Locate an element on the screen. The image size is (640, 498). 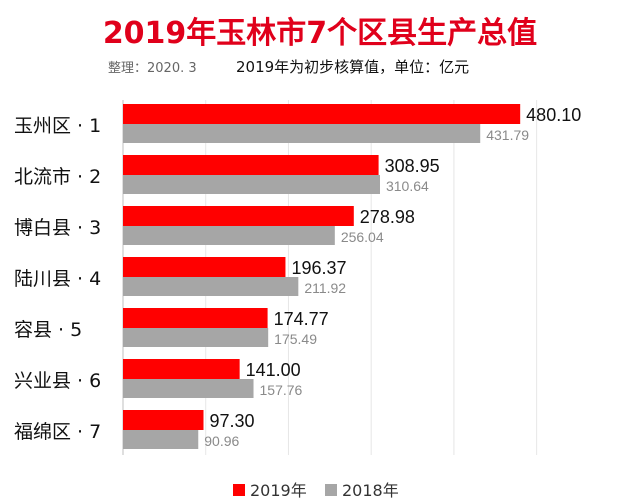
subtitle-unit: 2019年为初步核算值，单位：亿元 is located at coordinates (353, 67).